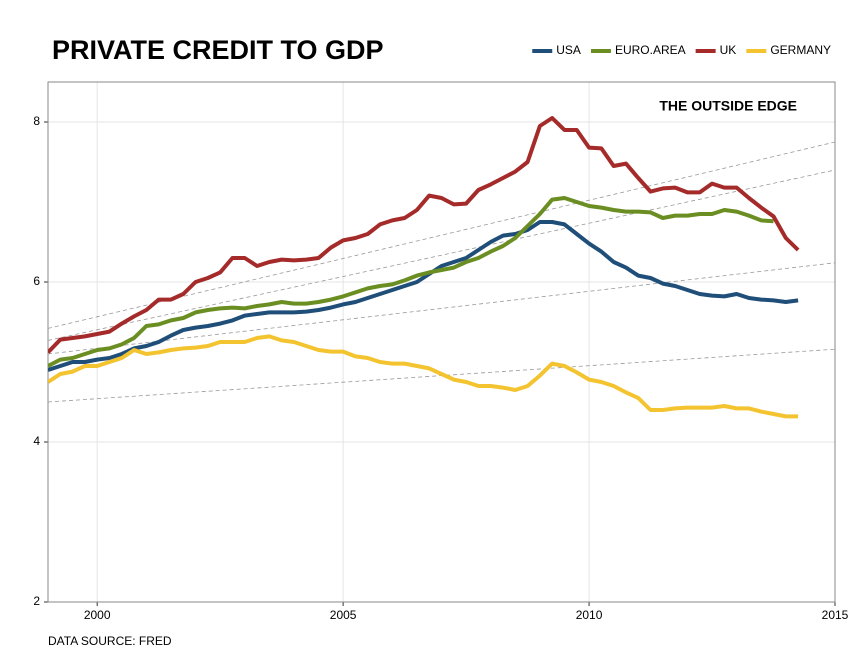 The width and height of the screenshot is (855, 658). Describe the element at coordinates (800, 50) in the screenshot. I see `legend-label: GERMANY` at that location.